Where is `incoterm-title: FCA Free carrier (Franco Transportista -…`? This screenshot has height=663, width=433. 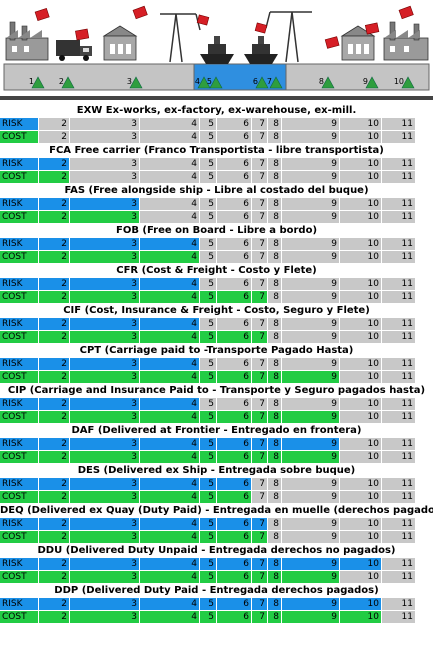 incoterm-title: FCA Free carrier (Franco Transportista -… is located at coordinates (216, 151).